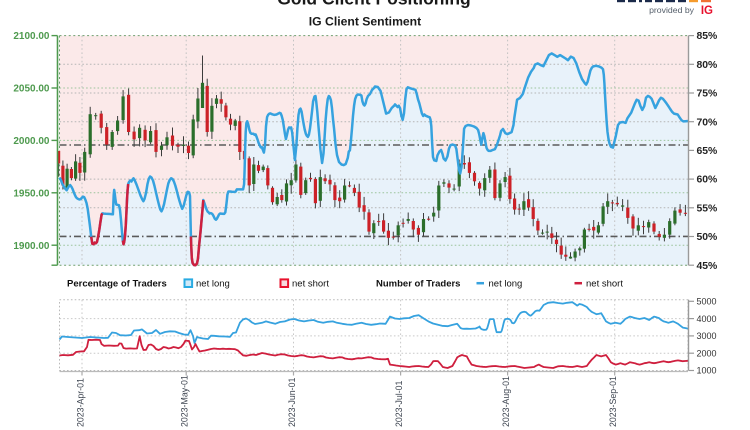 The height and width of the screenshot is (430, 750). What do you see at coordinates (707, 94) in the screenshot?
I see `svg-text: 75%` at bounding box center [707, 94].